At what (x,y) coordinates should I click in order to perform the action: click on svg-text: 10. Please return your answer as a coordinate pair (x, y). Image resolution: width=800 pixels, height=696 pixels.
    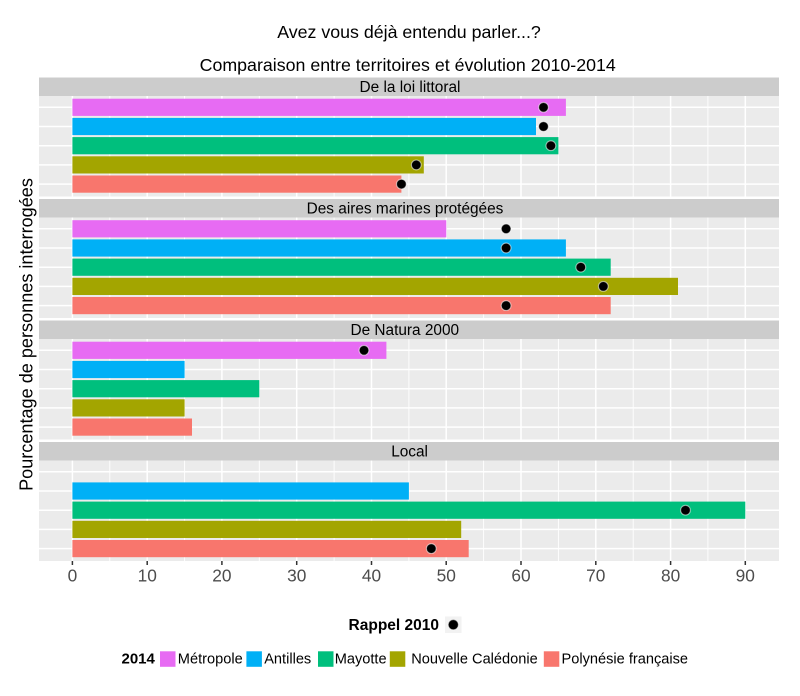
    Looking at the image, I should click on (147, 576).